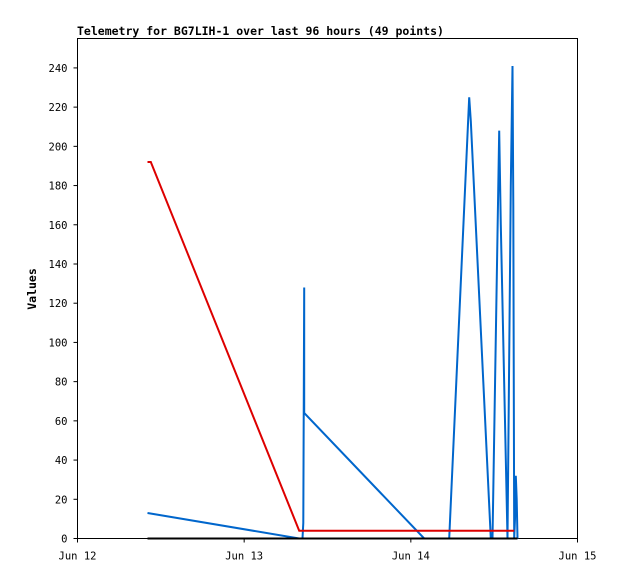  What do you see at coordinates (411, 557) in the screenshot?
I see `x-tick-label: Jun 14` at bounding box center [411, 557].